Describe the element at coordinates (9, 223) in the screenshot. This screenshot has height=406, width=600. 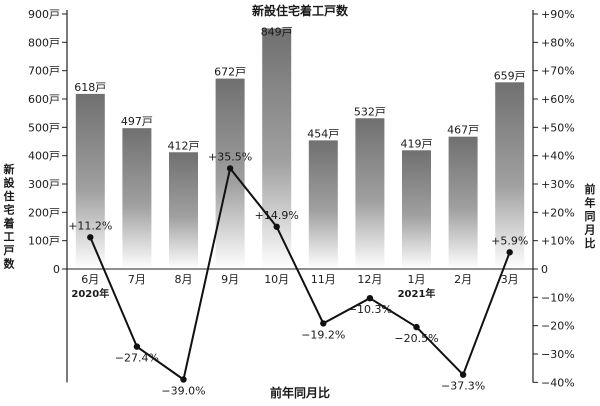
I see `left-axis-title-char: 着` at that location.